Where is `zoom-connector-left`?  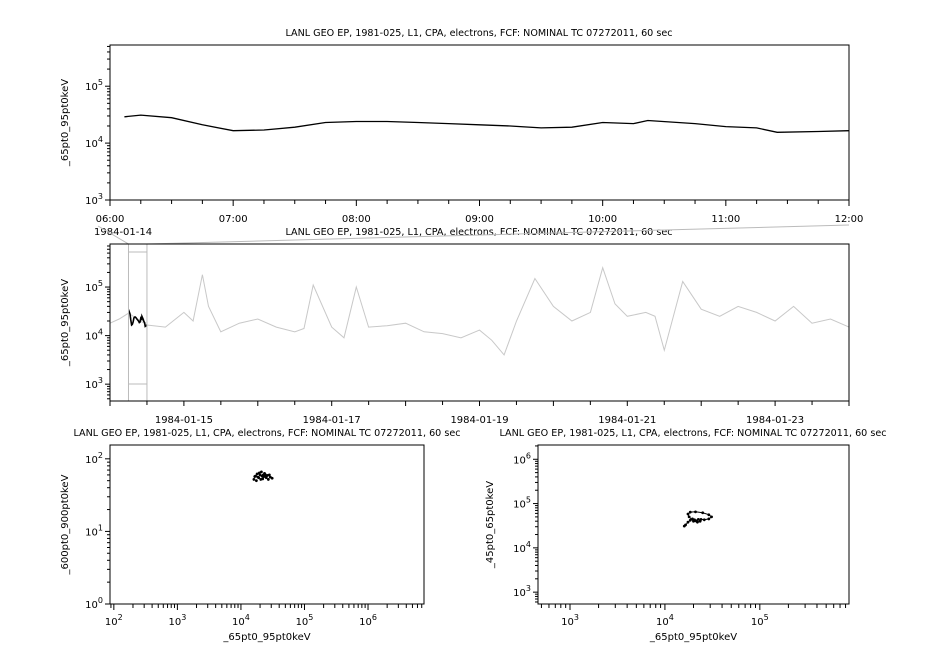
zoom-connector-left is located at coordinates (113, 235).